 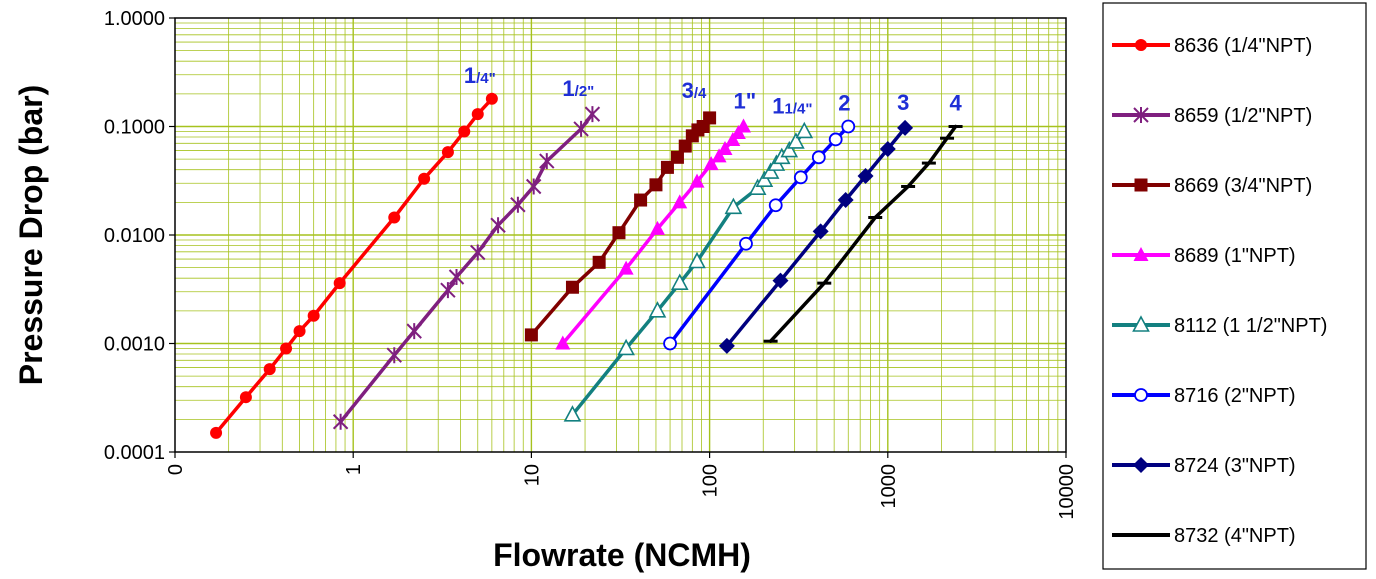 I want to click on x-axis-ticks: 0 1 10 100 1000 10000, so click(x=621, y=486).